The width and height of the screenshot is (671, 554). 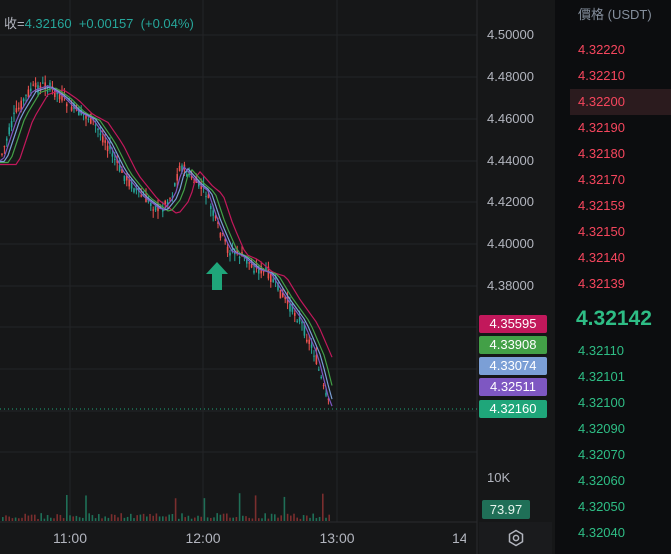 I want to click on volume-axis-label: 10K, so click(x=499, y=477).